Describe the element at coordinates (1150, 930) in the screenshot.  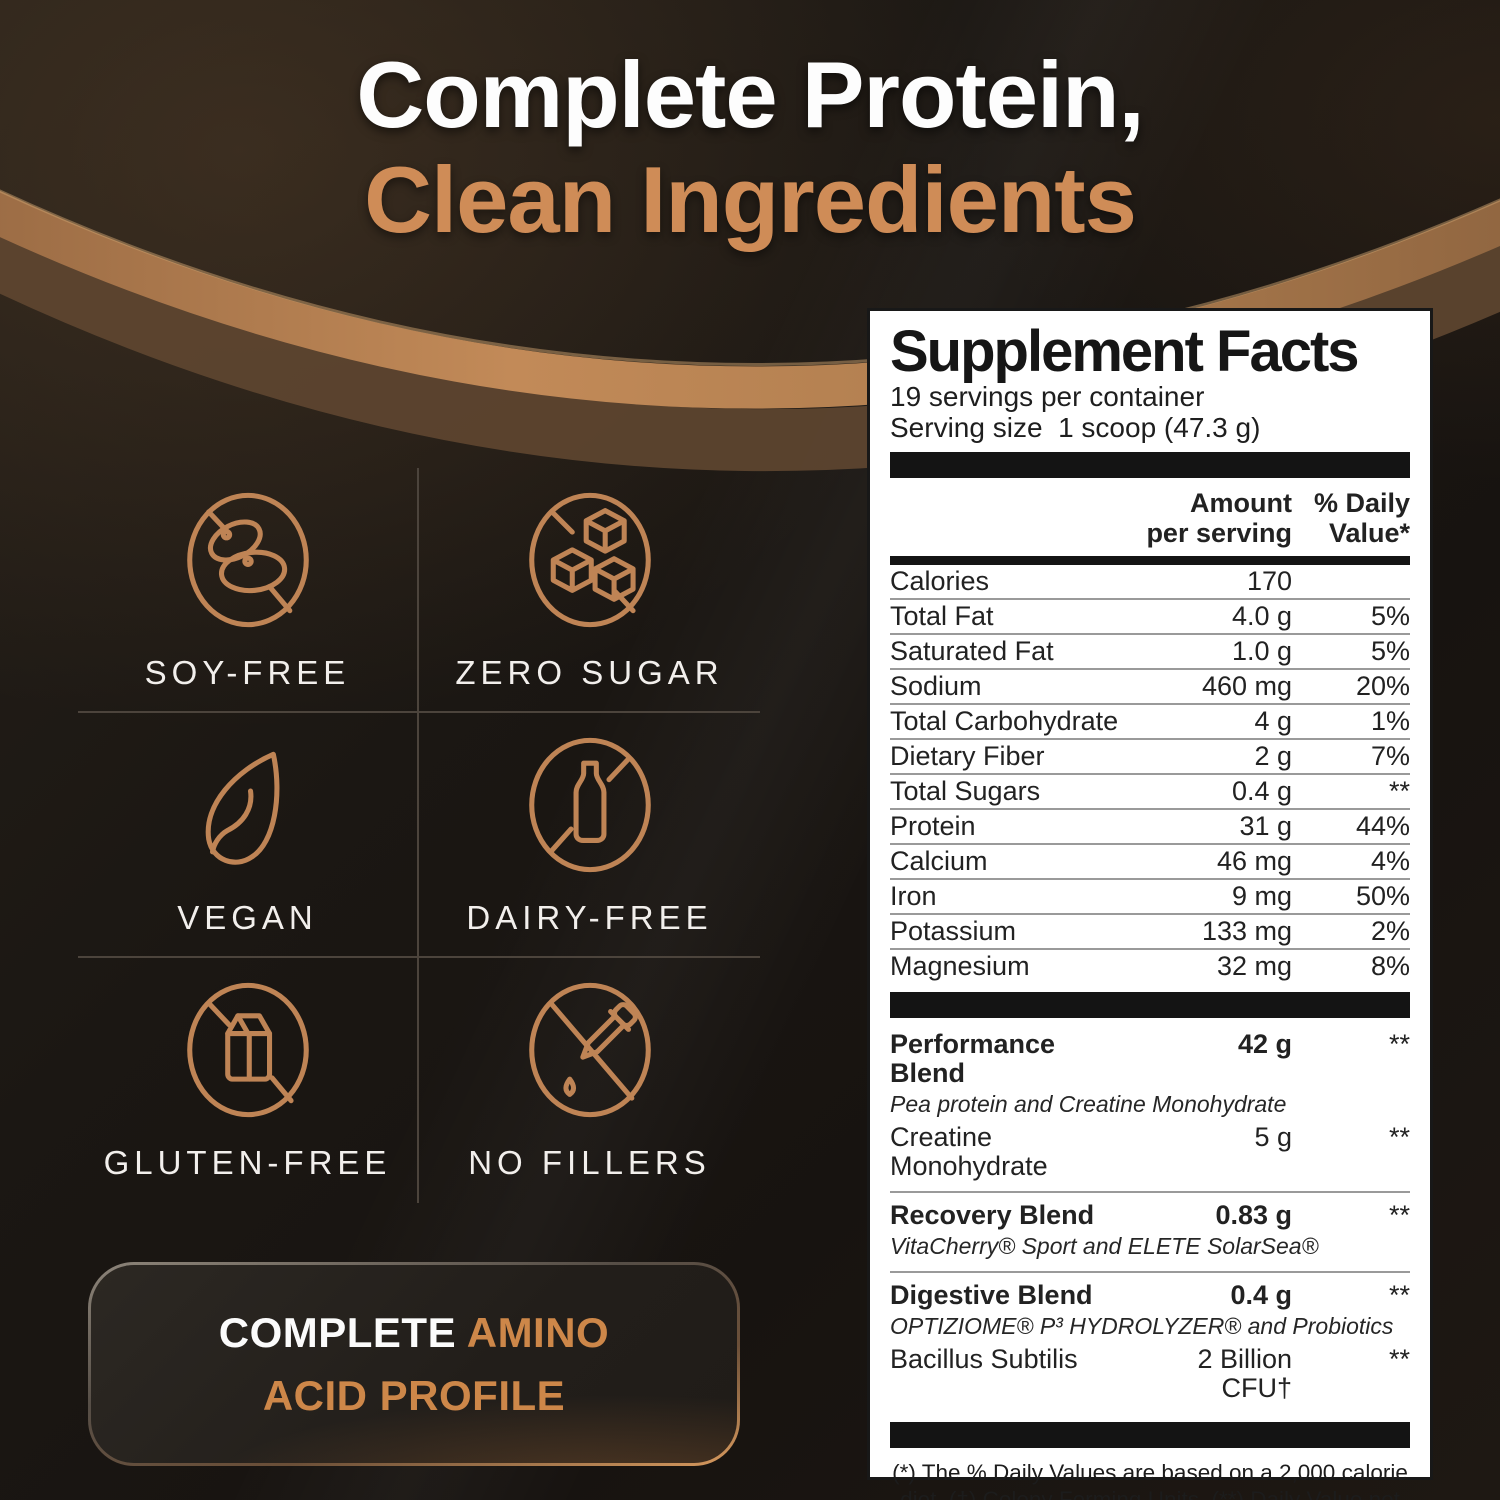
I see `nutrient-row: Potassium 133 mg 2%` at that location.